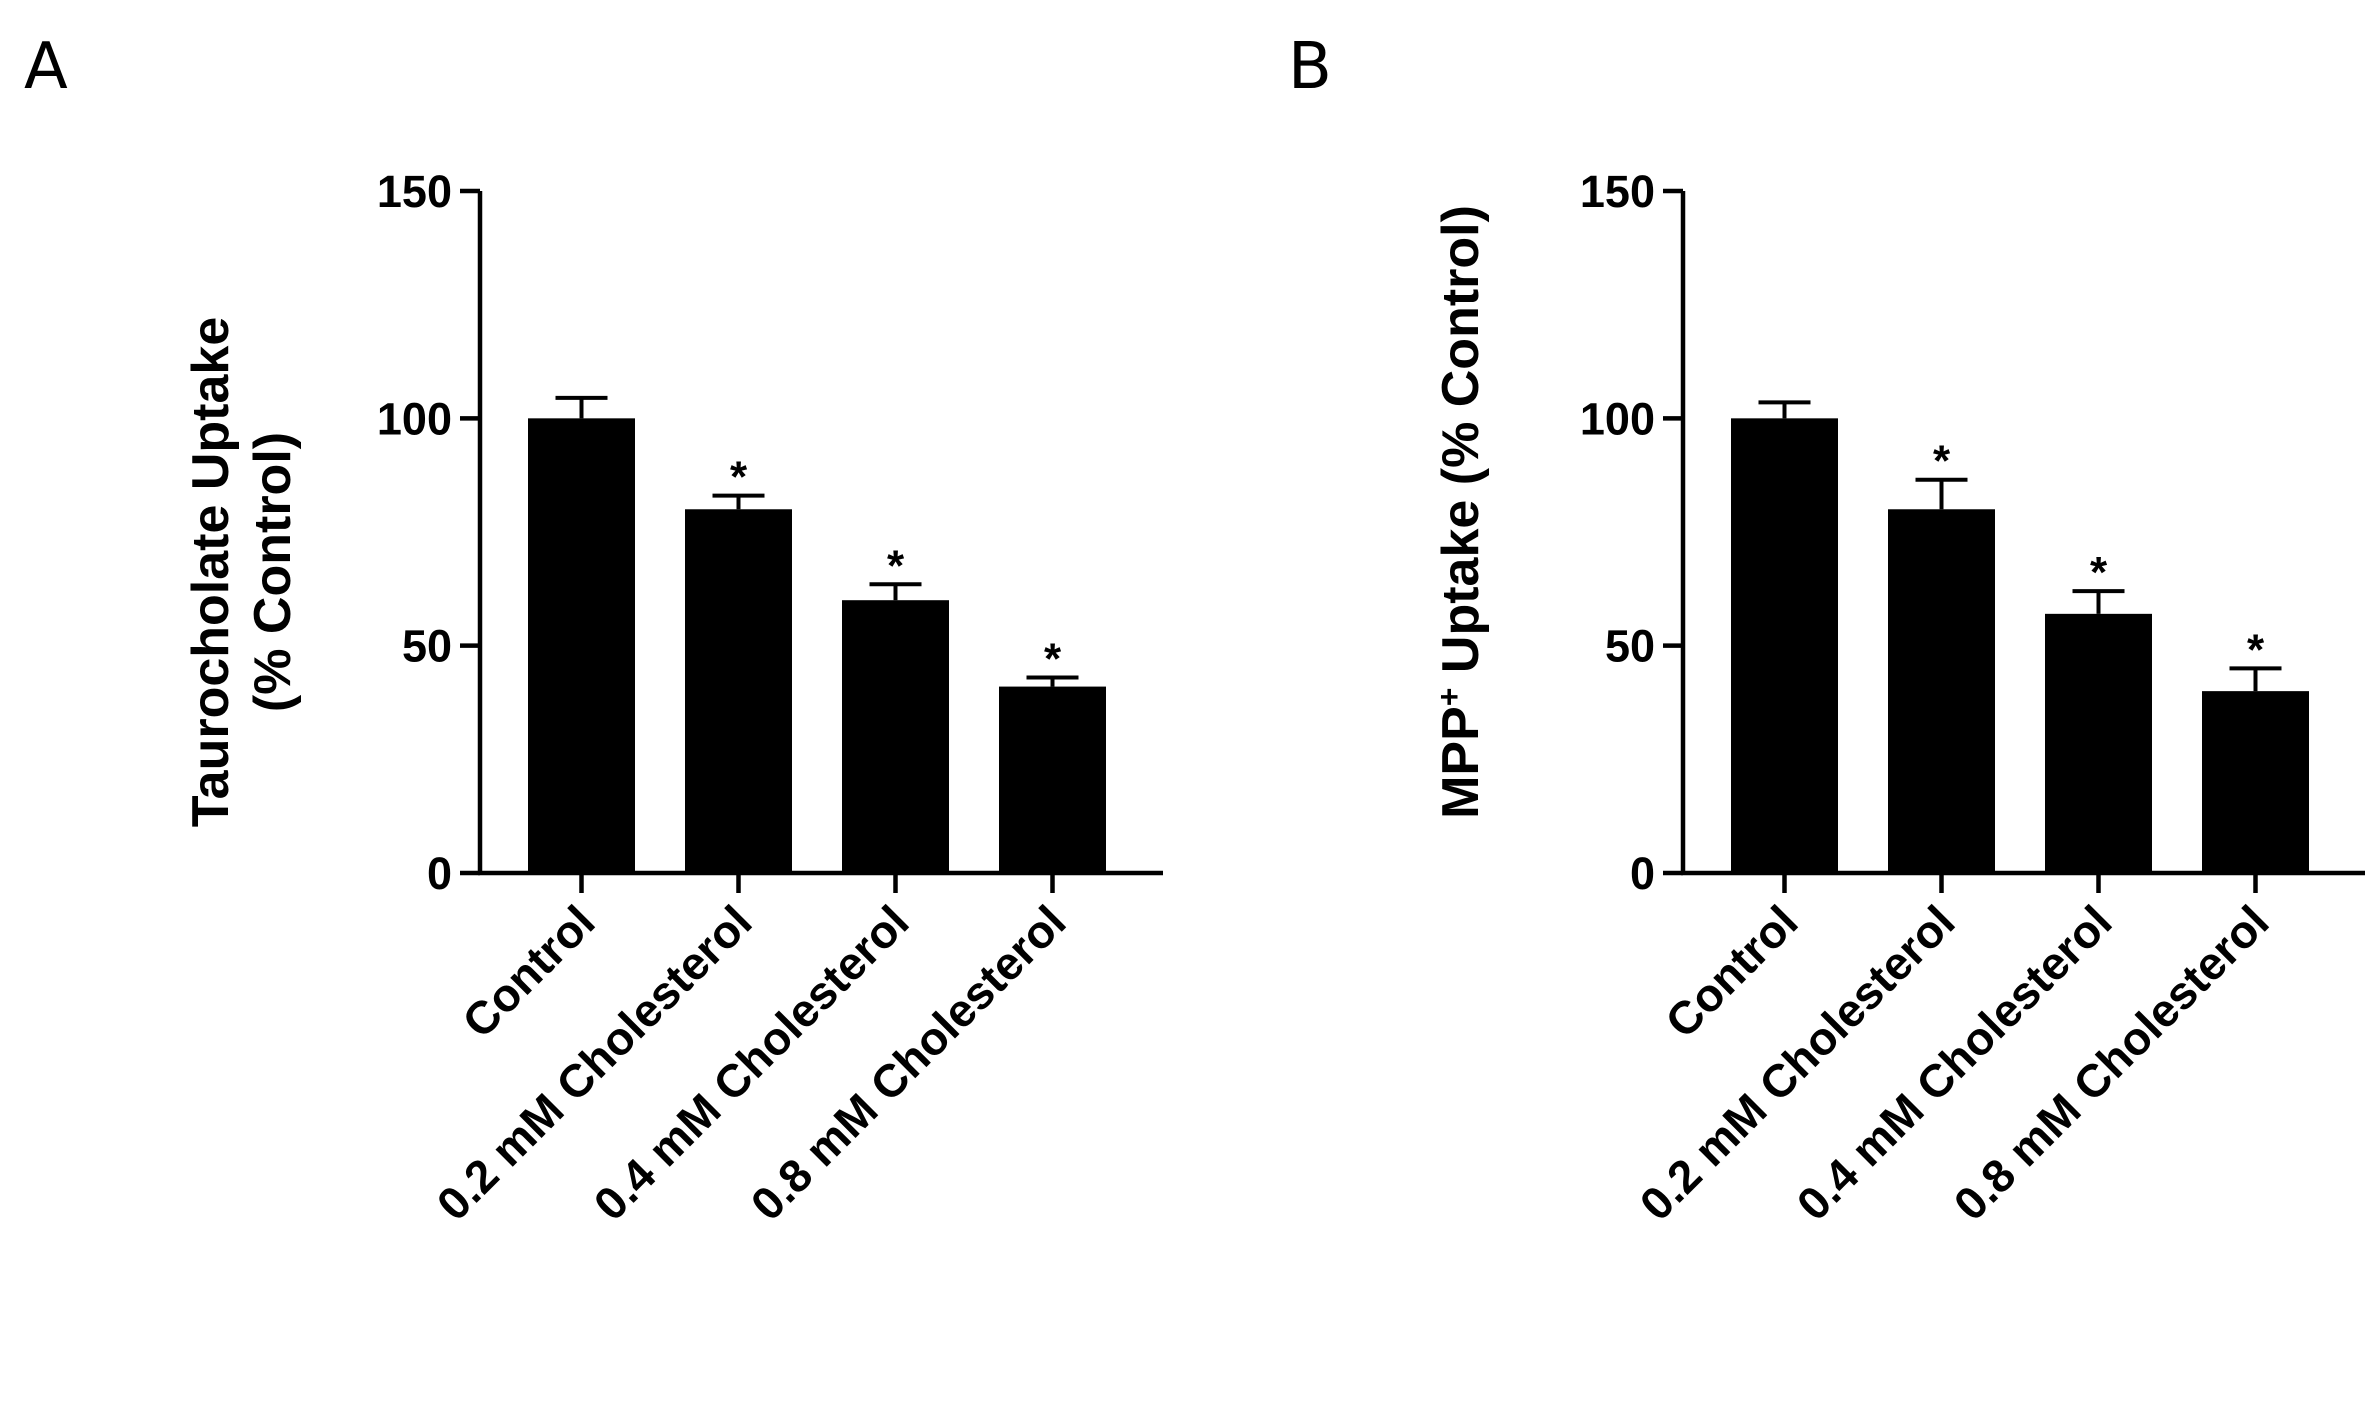 The image size is (2378, 1401). I want to click on panel-a-category-label: 0.2 mM Cholesterol, so click(594, 1062).